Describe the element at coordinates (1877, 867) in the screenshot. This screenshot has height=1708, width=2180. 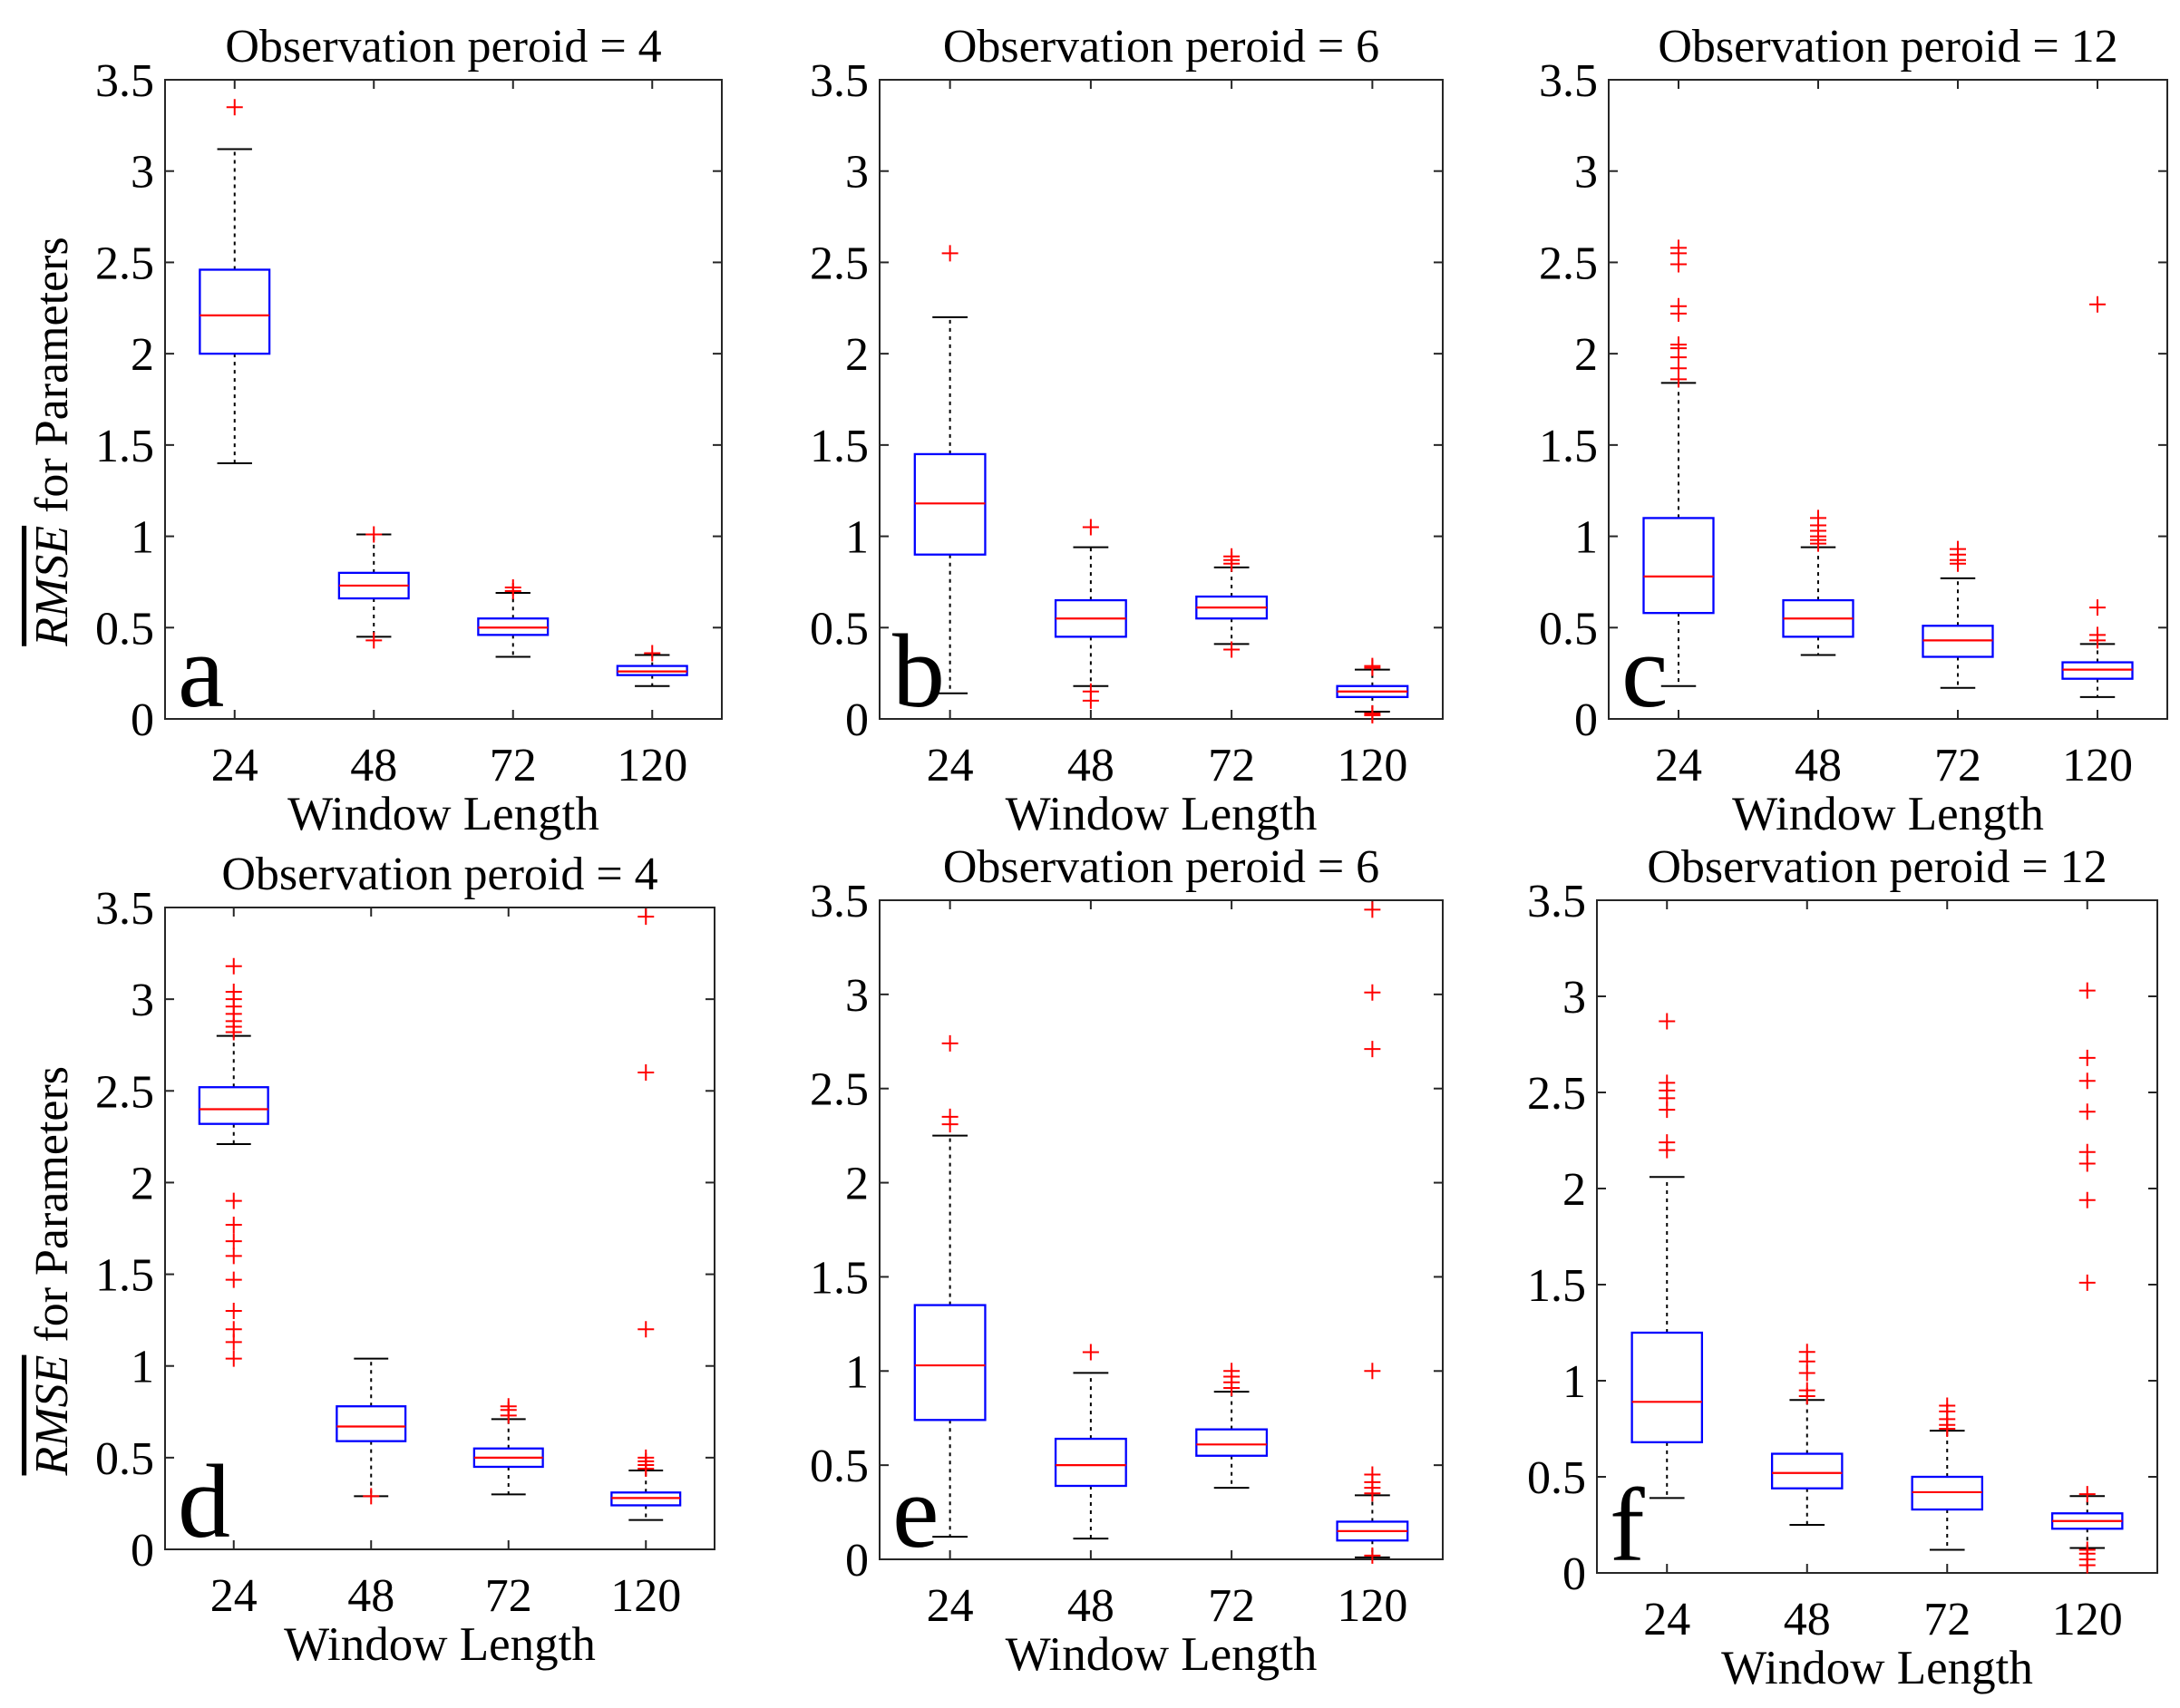
I see `chart-title: Observation peroid = 12` at that location.